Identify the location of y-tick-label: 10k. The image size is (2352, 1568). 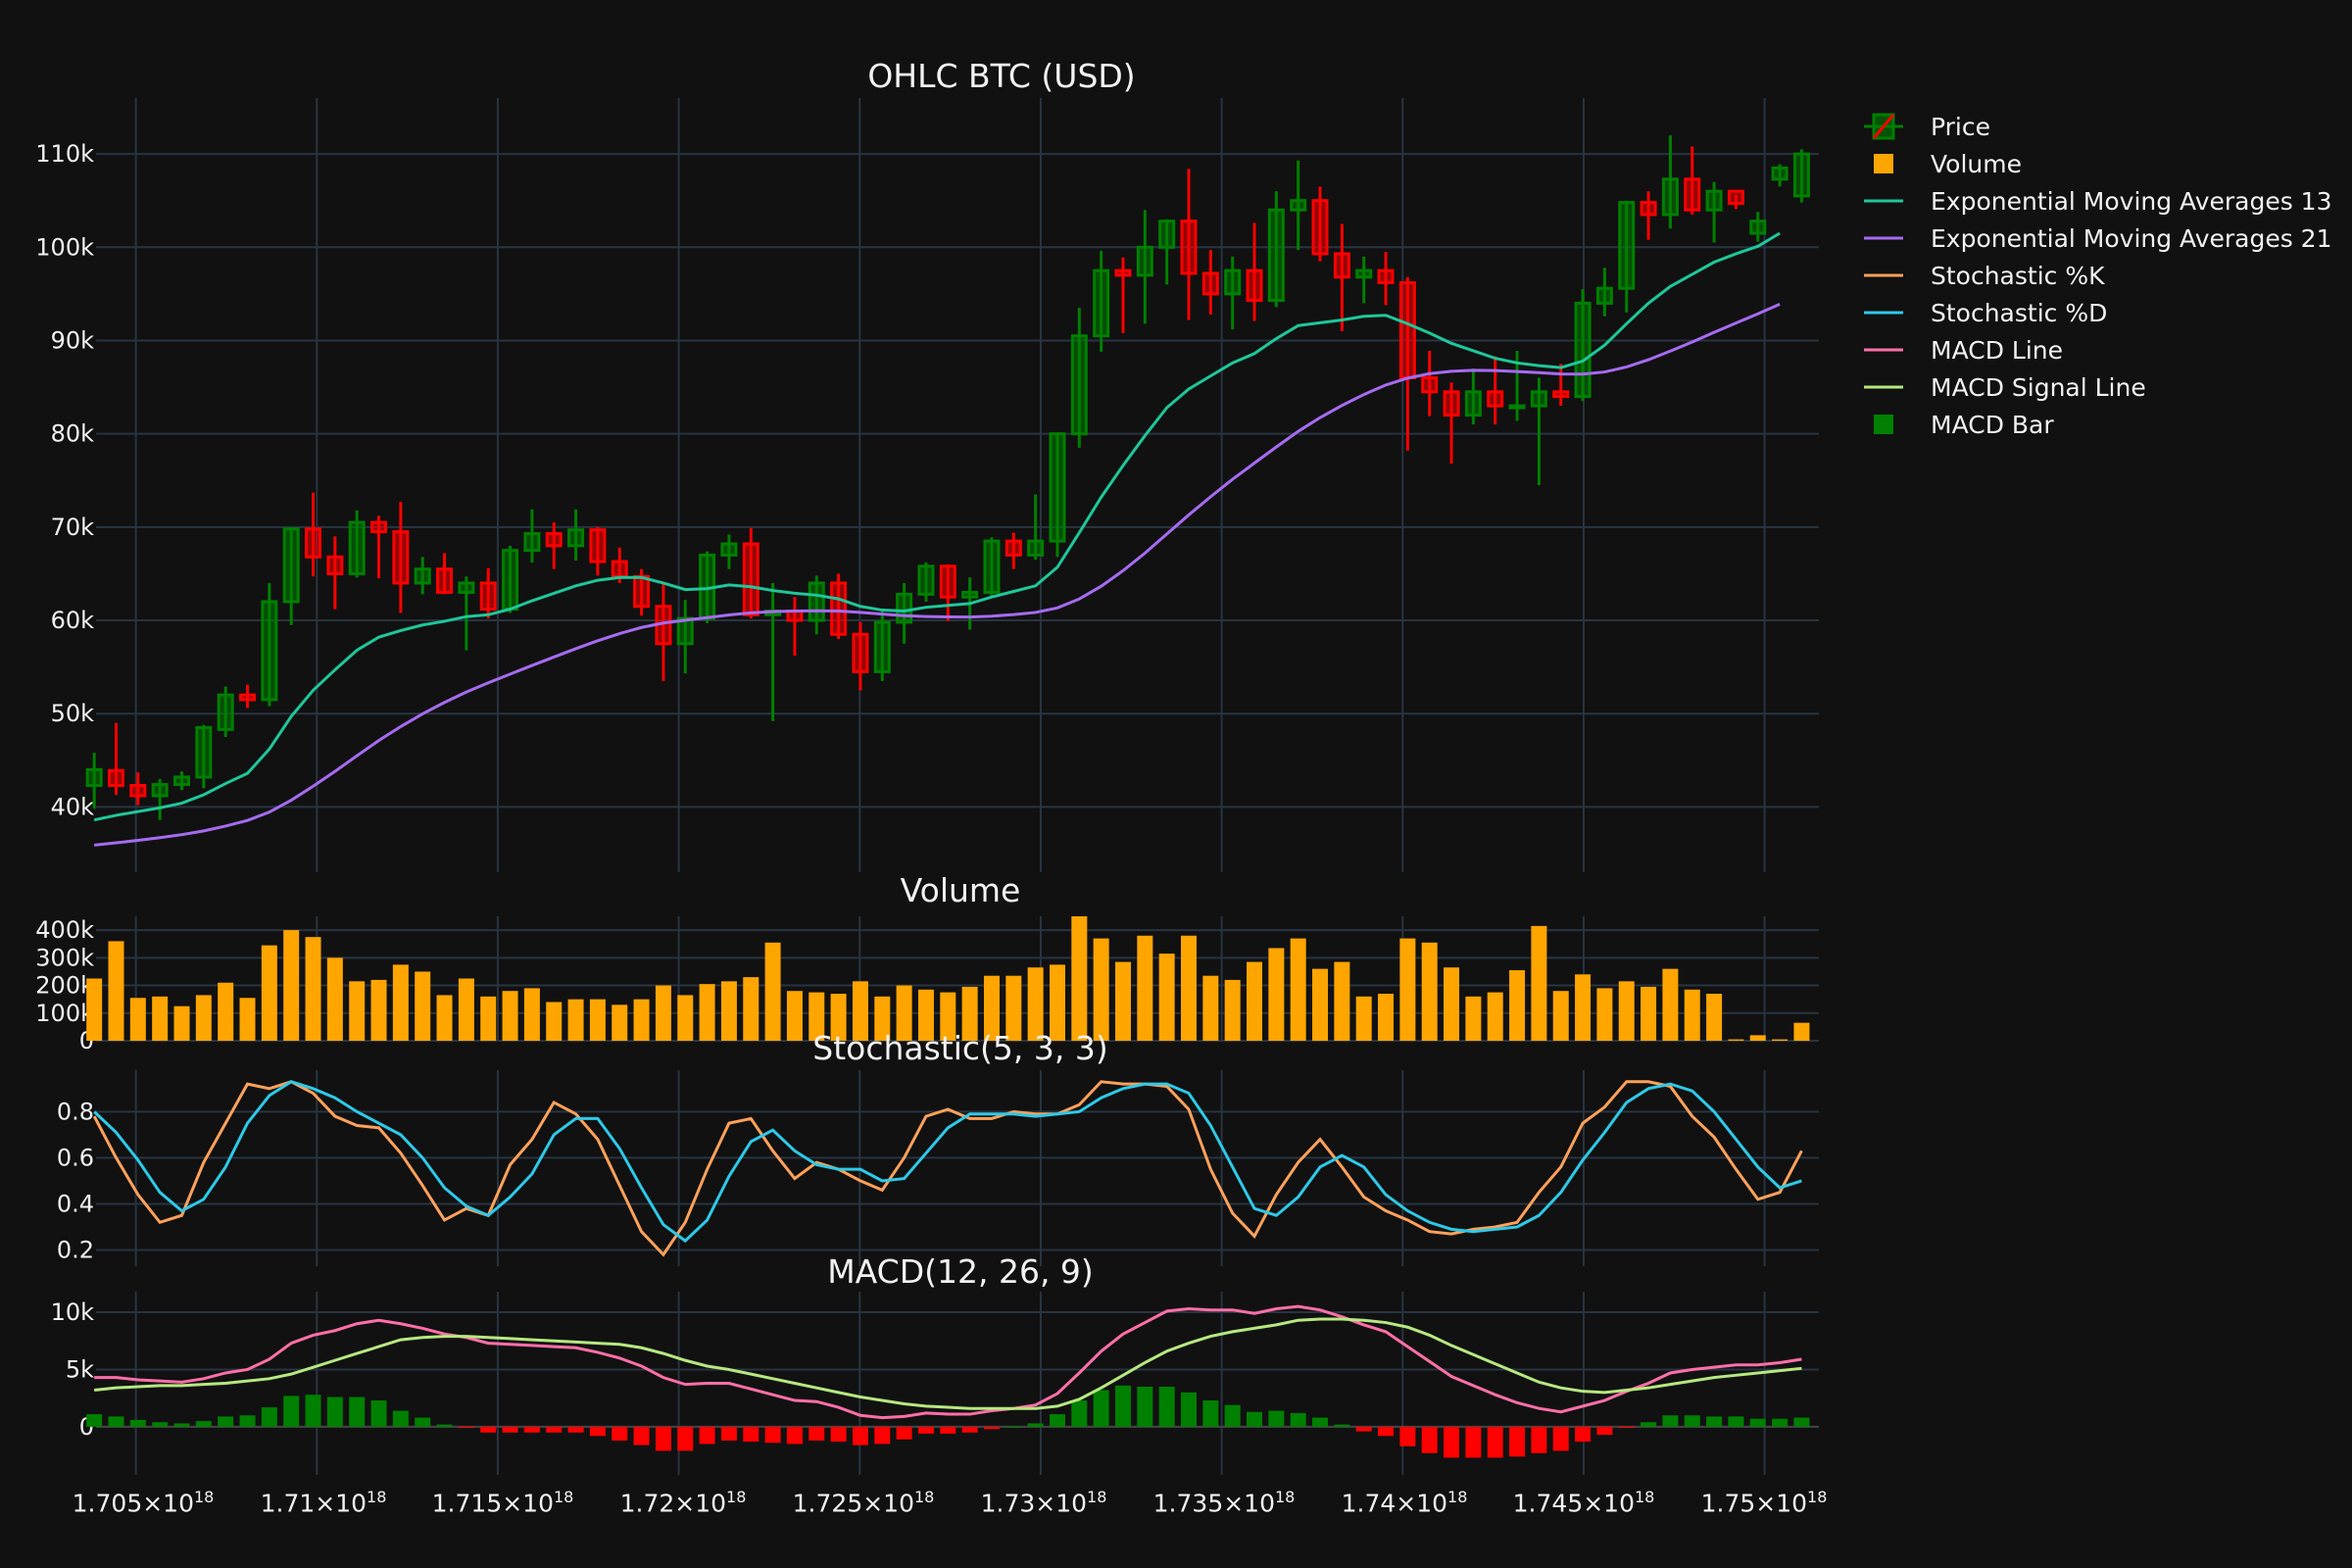
(73, 1312).